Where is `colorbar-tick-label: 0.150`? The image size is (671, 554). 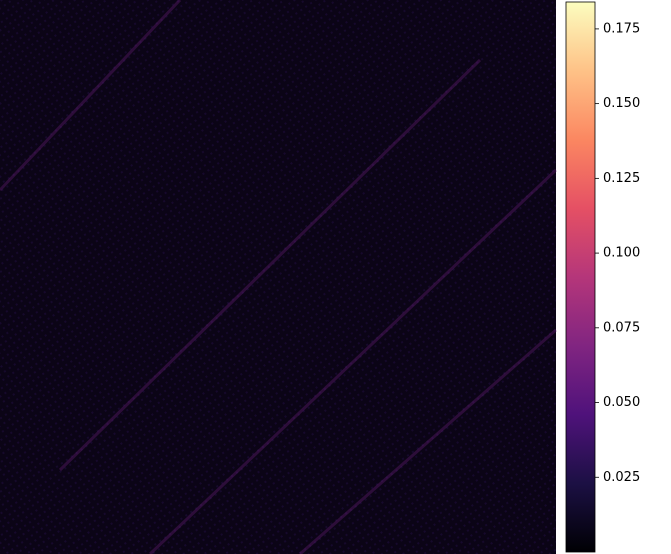 colorbar-tick-label: 0.150 is located at coordinates (621, 103).